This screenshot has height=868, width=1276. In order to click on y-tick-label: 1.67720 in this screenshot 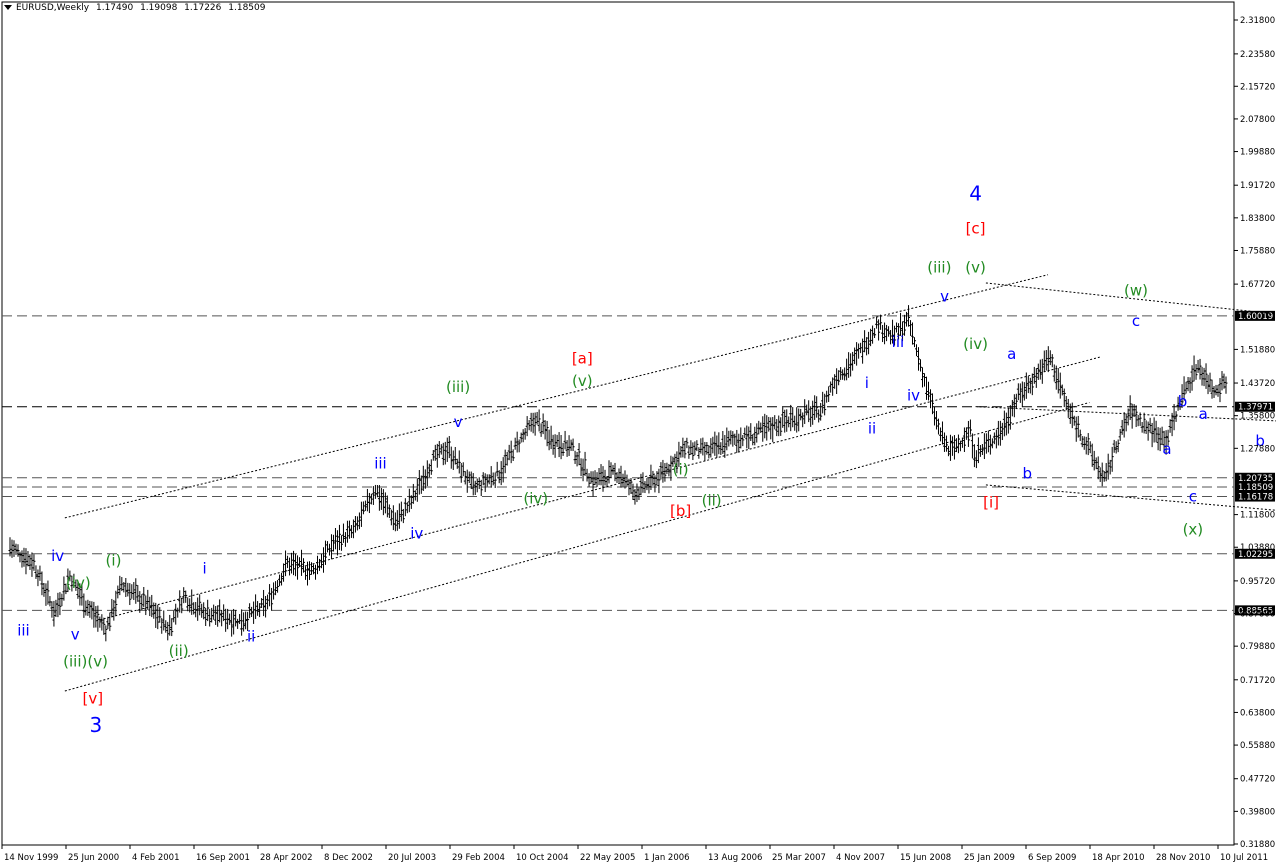, I will do `click(1257, 285)`.